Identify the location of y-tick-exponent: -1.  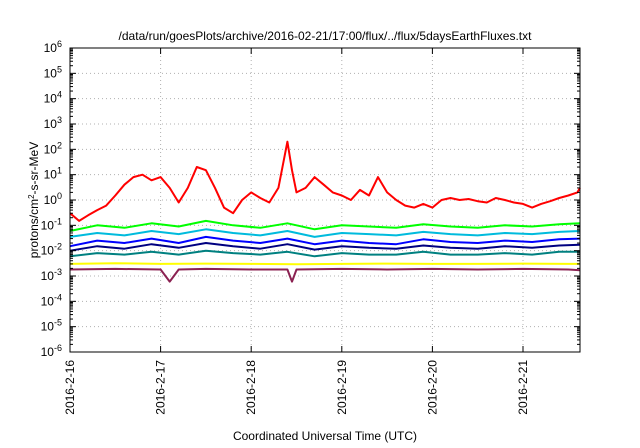
(58, 221).